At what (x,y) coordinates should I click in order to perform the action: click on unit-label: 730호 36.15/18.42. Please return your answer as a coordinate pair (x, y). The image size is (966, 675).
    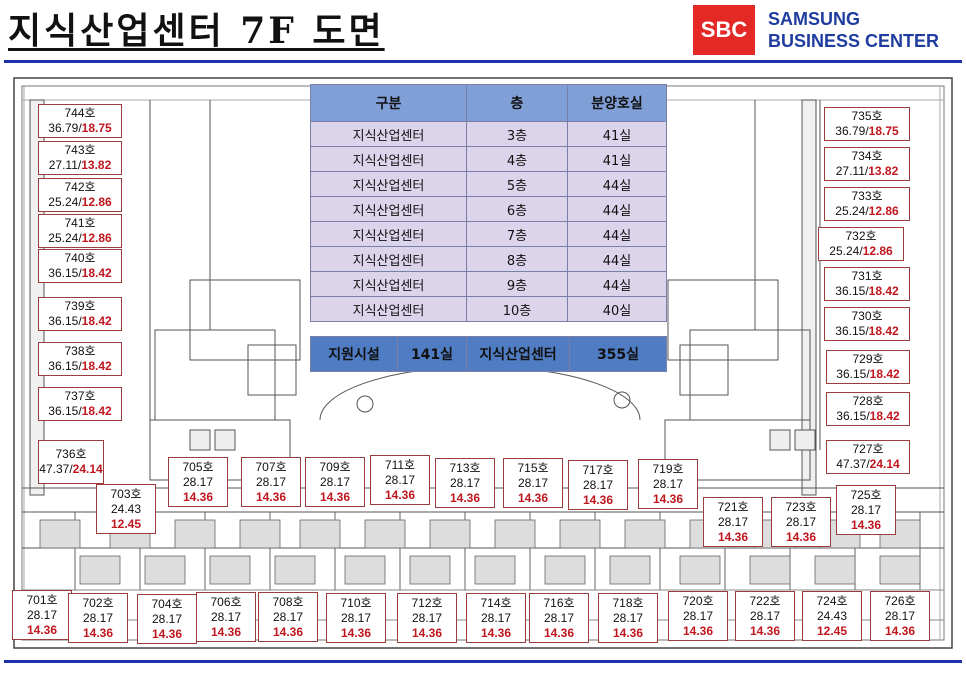
    Looking at the image, I should click on (867, 324).